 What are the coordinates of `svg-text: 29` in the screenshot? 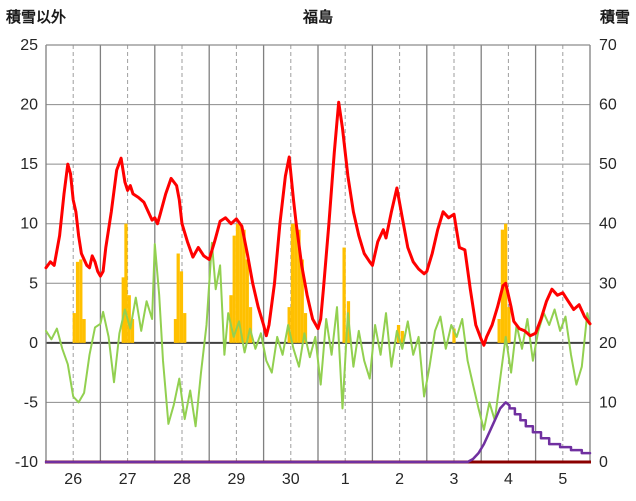 It's located at (237, 479).